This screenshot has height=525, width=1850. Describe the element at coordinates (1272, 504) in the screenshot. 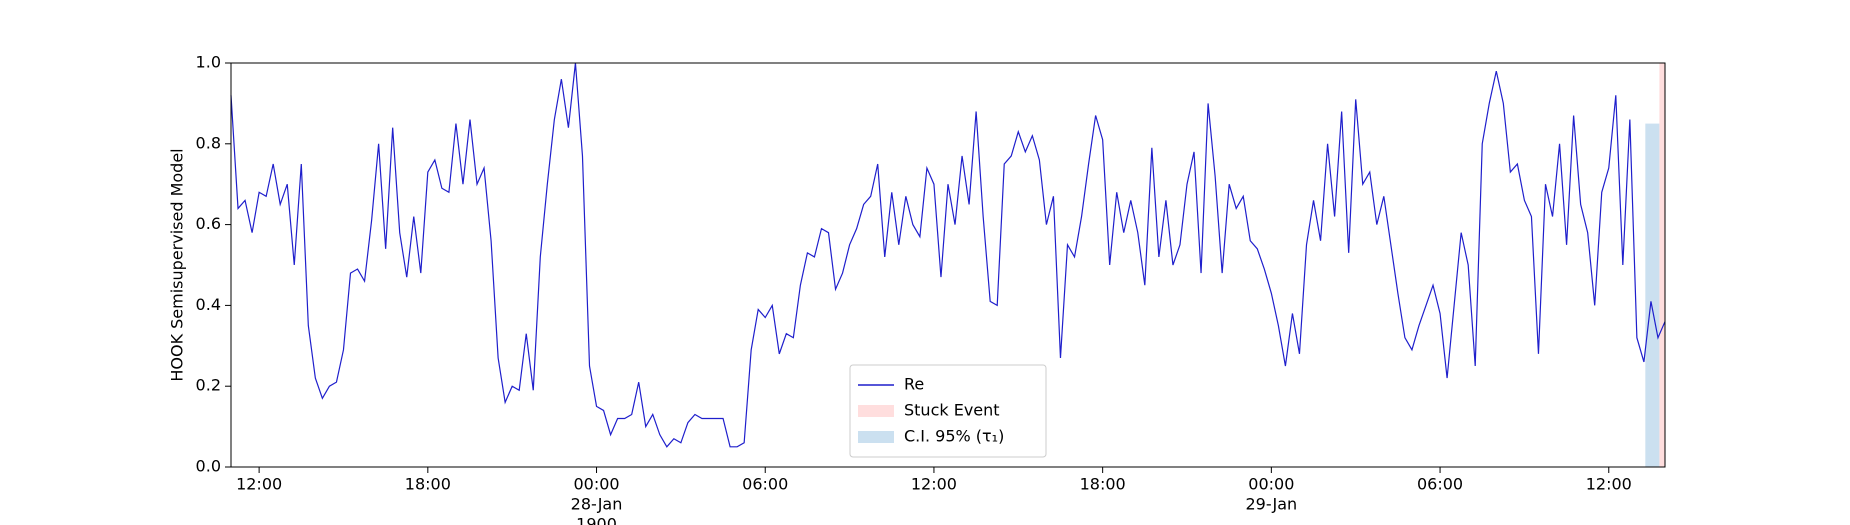

I see `x-tick-date: 29-Jan` at that location.